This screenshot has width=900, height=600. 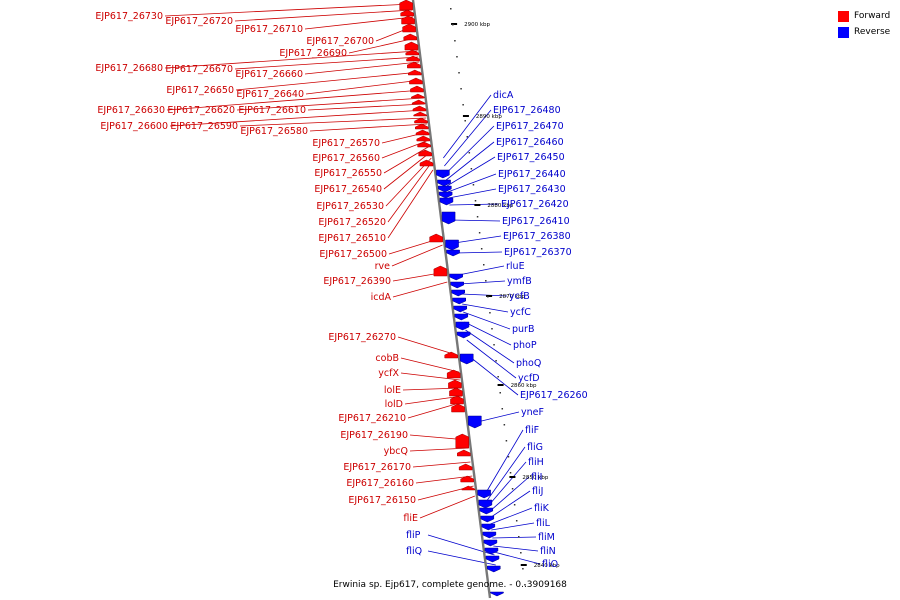 What do you see at coordinates (843, 16) in the screenshot?
I see `forward-swatch` at bounding box center [843, 16].